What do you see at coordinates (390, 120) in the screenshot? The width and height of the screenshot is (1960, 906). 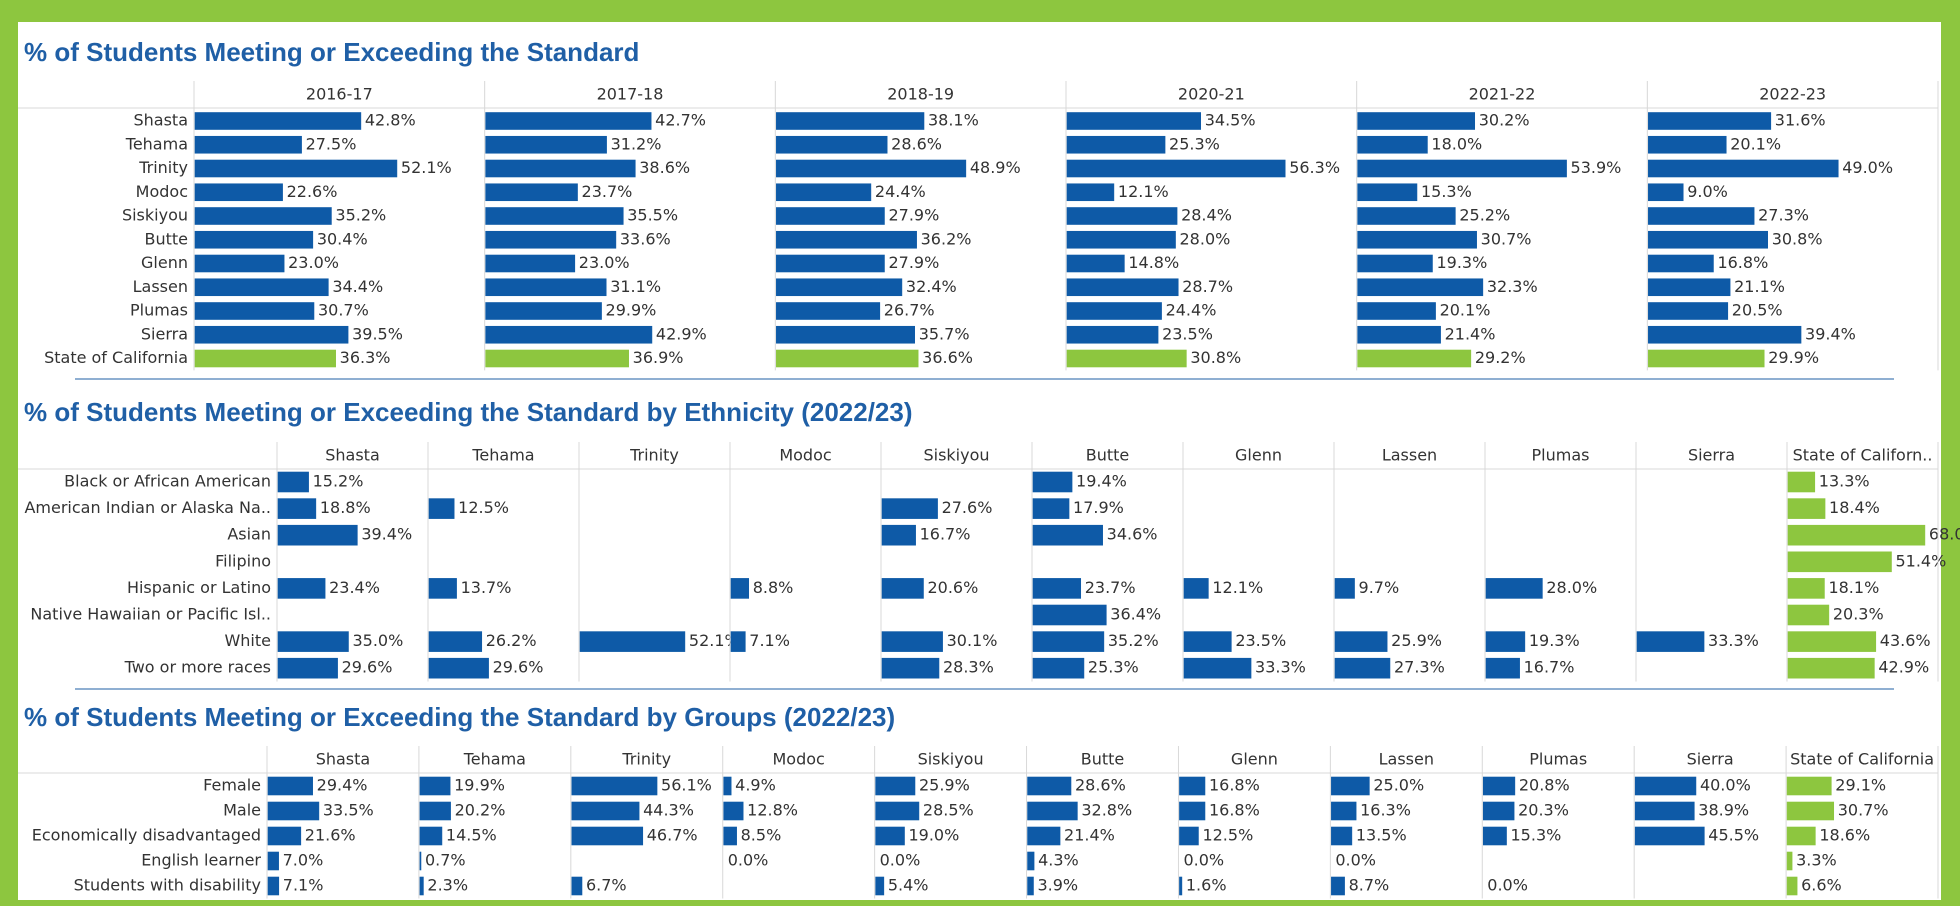 I see `value-label: 42.8%` at bounding box center [390, 120].